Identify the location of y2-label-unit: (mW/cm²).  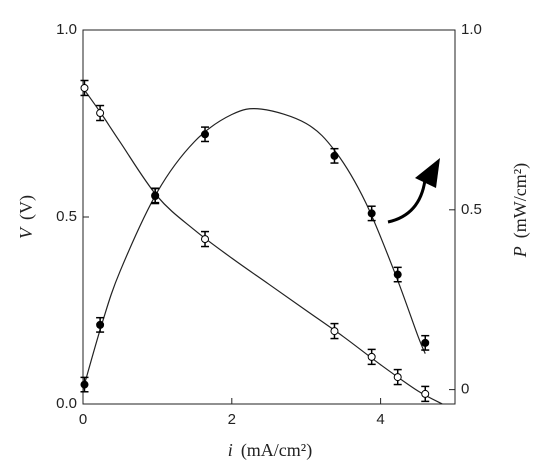
(520, 200).